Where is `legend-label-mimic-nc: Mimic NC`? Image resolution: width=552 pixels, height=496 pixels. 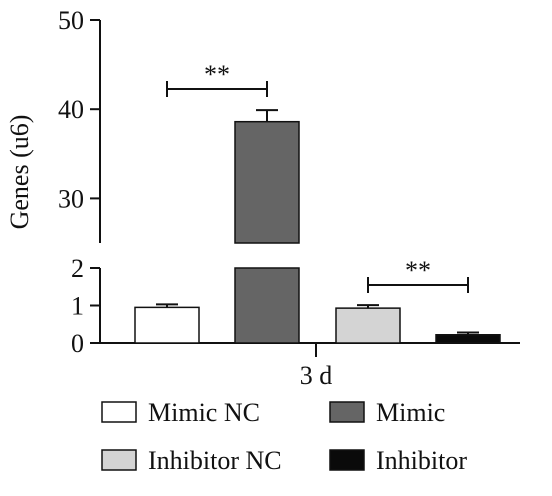 legend-label-mimic-nc: Mimic NC is located at coordinates (204, 412).